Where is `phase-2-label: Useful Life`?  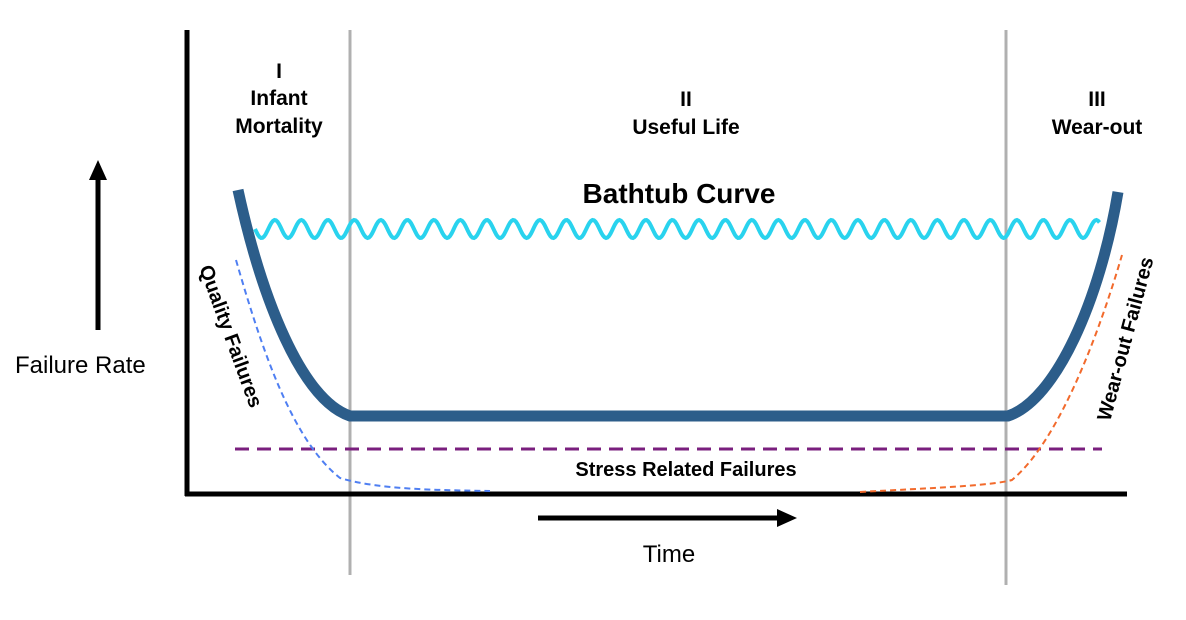 phase-2-label: Useful Life is located at coordinates (685, 127).